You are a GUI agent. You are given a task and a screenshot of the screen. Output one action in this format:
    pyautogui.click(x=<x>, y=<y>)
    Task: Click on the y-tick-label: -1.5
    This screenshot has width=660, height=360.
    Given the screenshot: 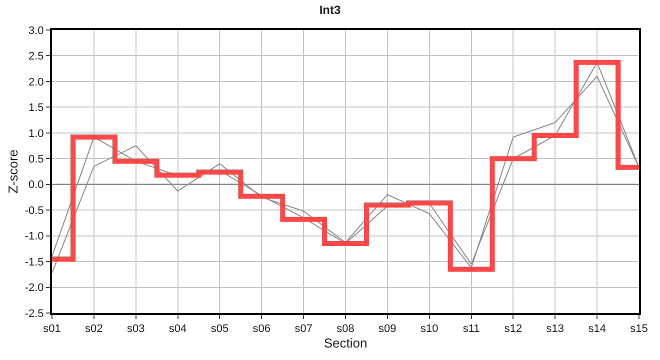 What is the action you would take?
    pyautogui.click(x=34, y=262)
    